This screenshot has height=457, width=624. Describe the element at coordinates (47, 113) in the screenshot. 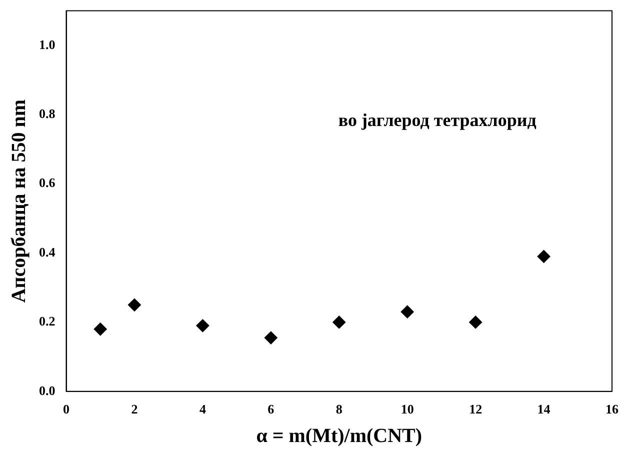

I see `y-tick-label: 0.8` at that location.